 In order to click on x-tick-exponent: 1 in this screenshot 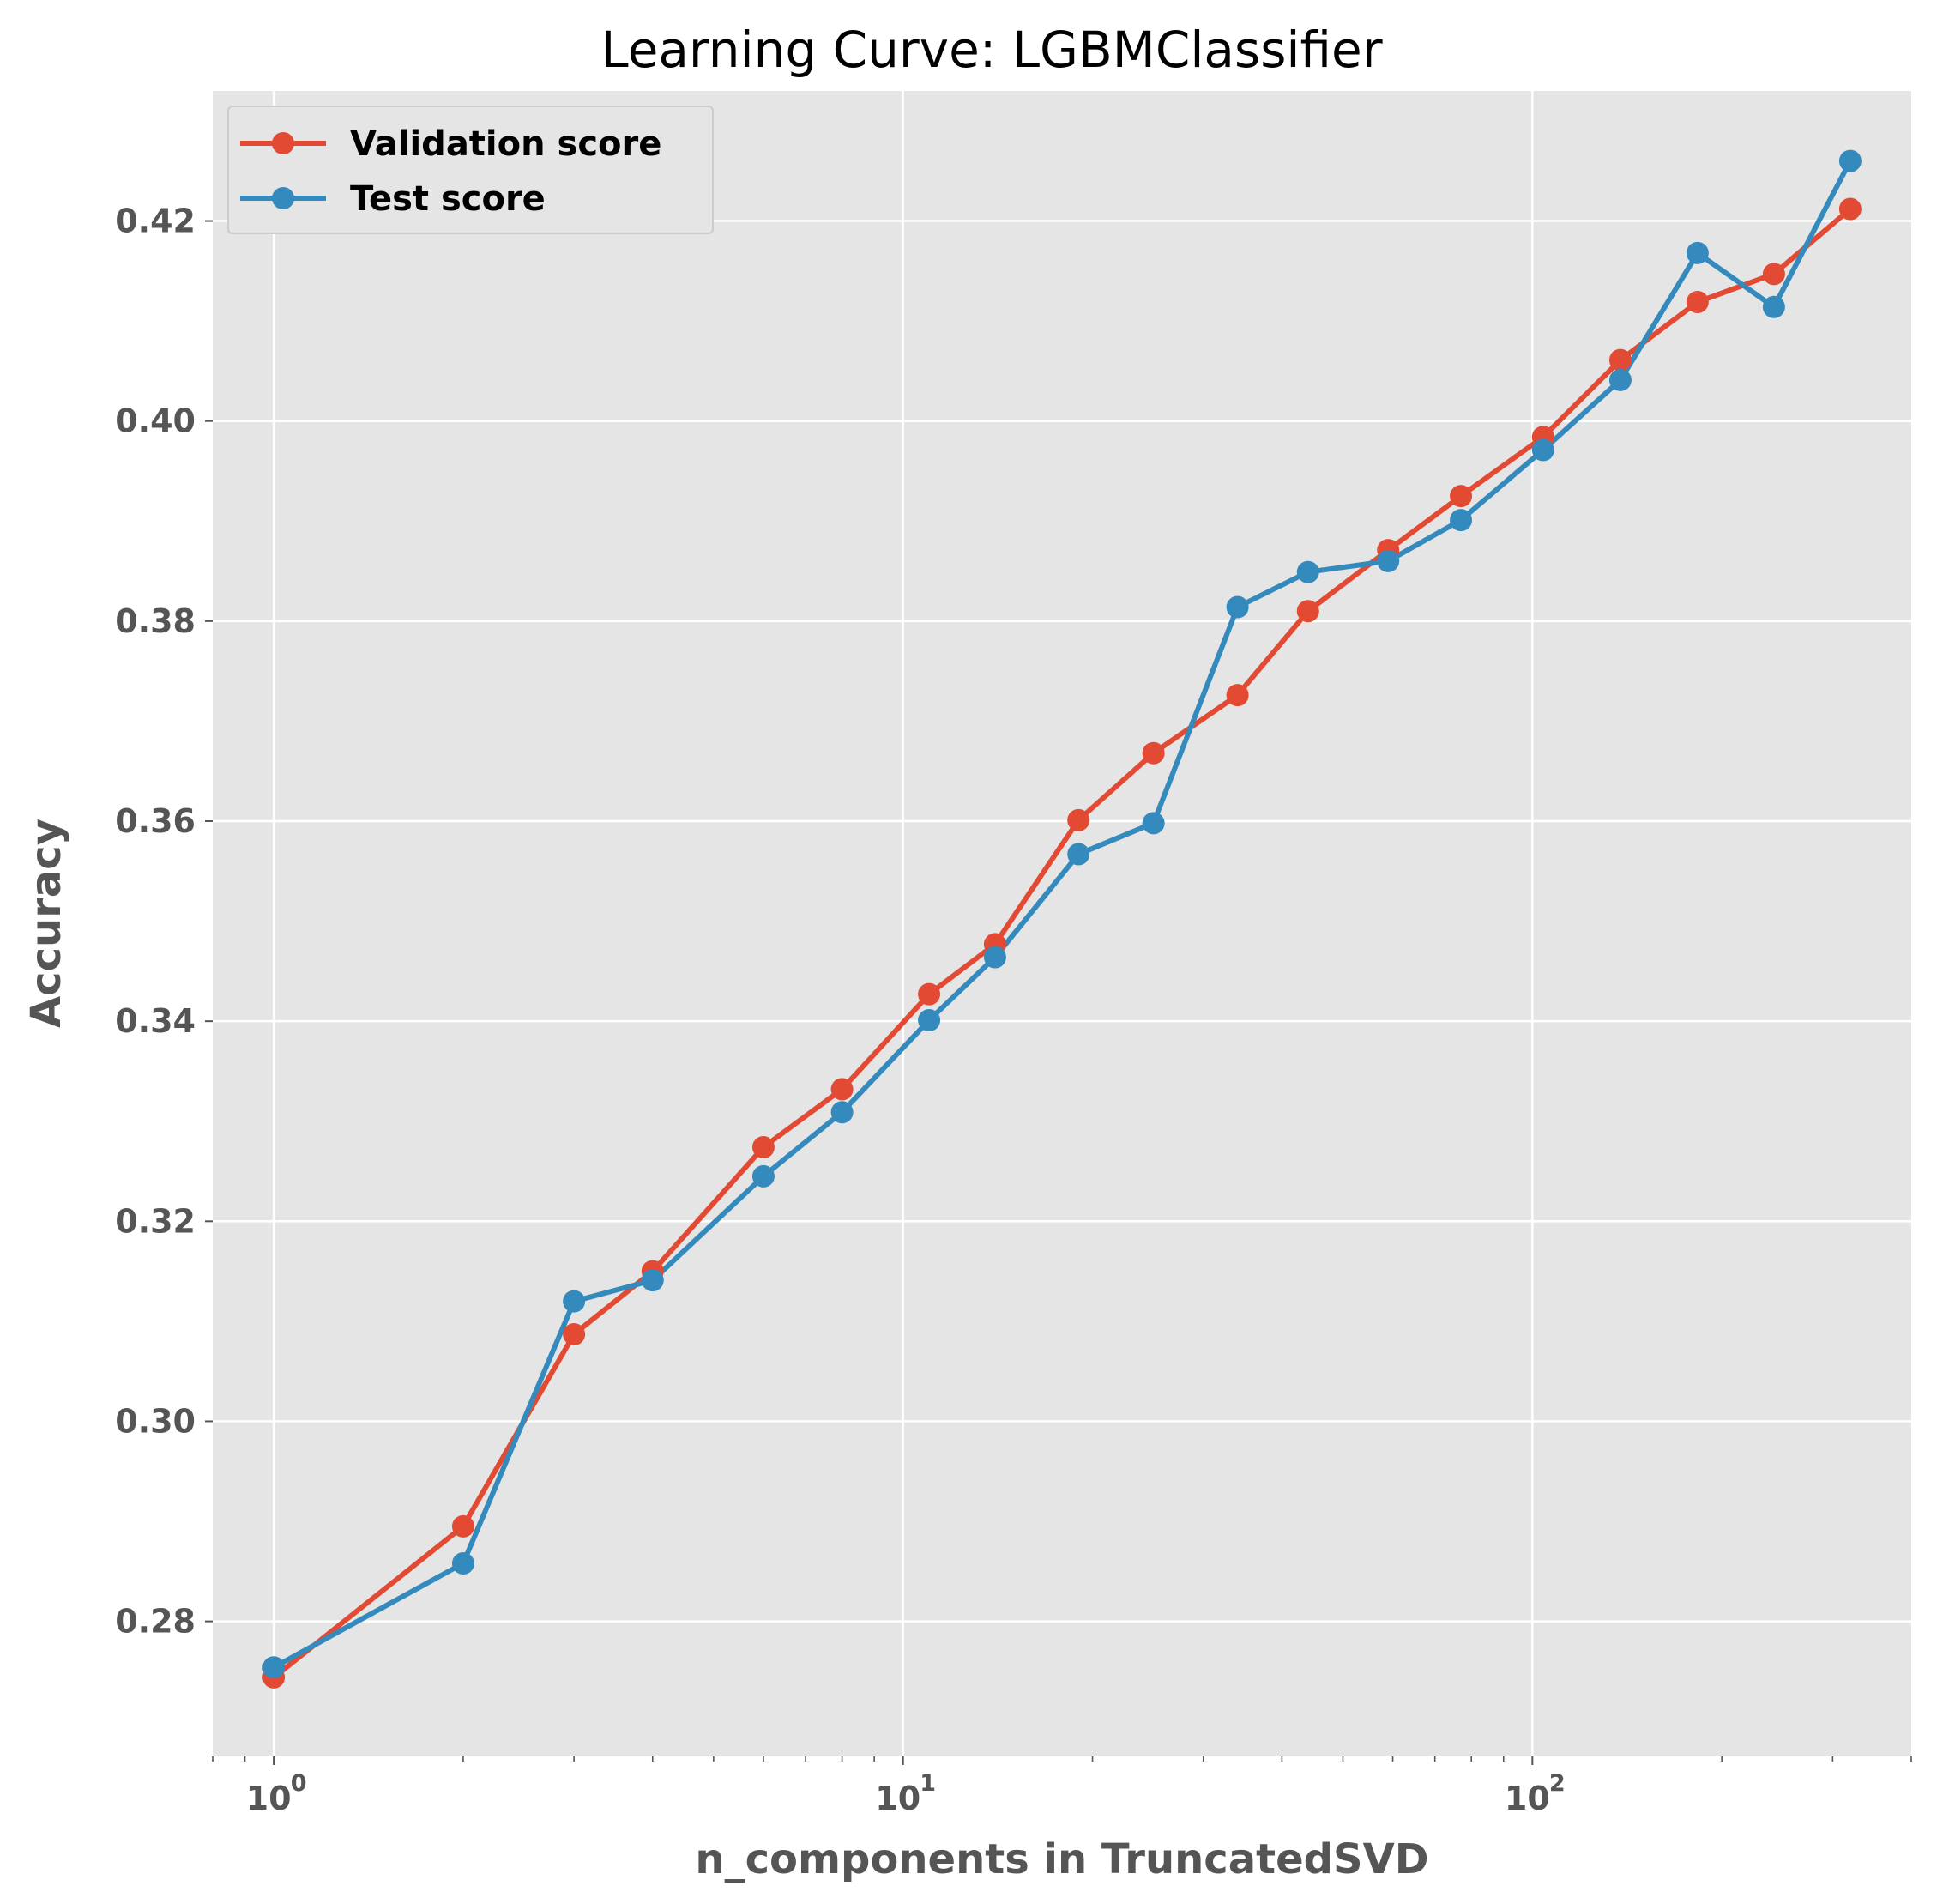, I will do `click(928, 1783)`.